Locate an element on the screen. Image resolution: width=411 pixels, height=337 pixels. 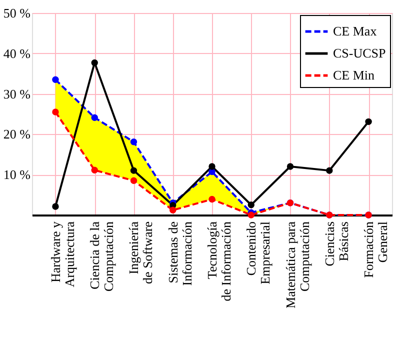
y-tick-label: 10 % is located at coordinates (17, 174).